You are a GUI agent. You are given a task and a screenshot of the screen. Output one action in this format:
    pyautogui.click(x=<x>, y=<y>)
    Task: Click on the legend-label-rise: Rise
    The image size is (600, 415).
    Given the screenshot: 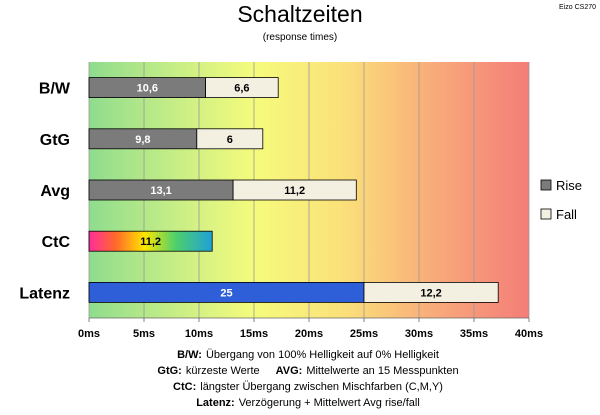 What is the action you would take?
    pyautogui.click(x=569, y=185)
    